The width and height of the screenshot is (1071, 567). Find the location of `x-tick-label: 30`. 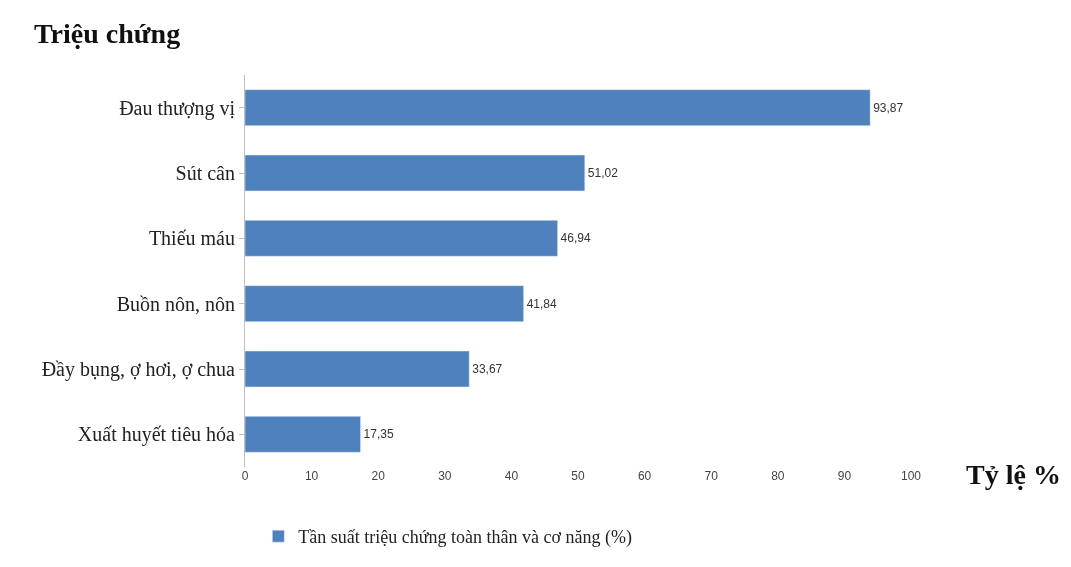

x-tick-label: 30 is located at coordinates (445, 476).